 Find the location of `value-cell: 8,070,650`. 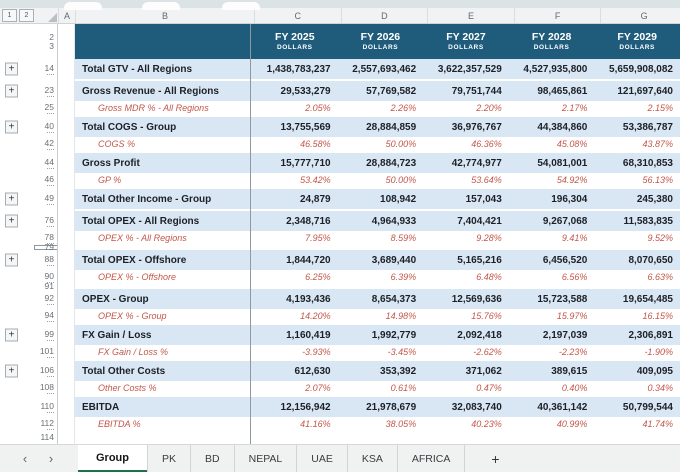

value-cell: 8,070,650 is located at coordinates (637, 260).